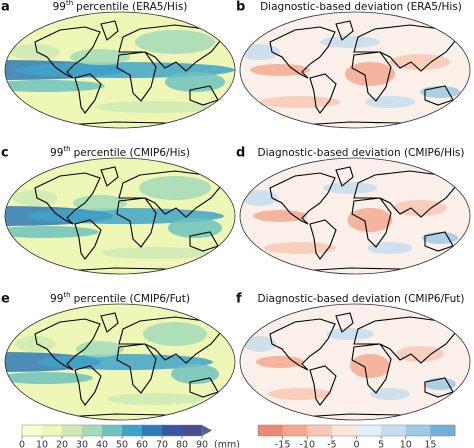  I want to click on tick-label: 90, so click(202, 444).